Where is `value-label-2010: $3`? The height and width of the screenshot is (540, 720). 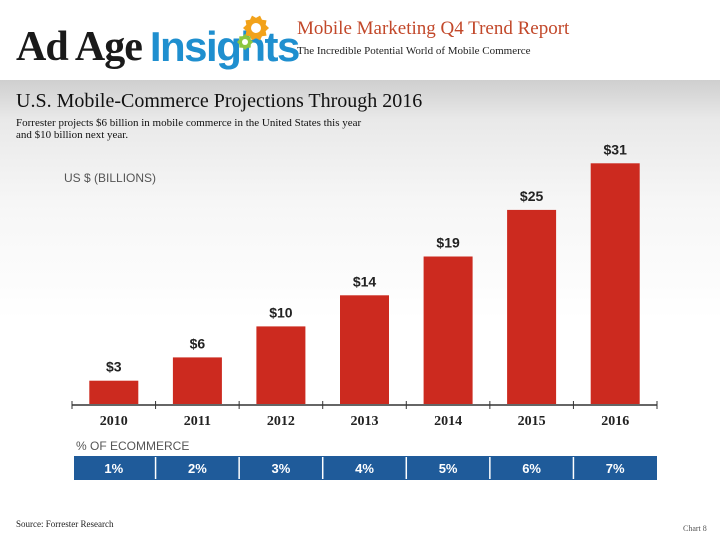 value-label-2010: $3 is located at coordinates (114, 367).